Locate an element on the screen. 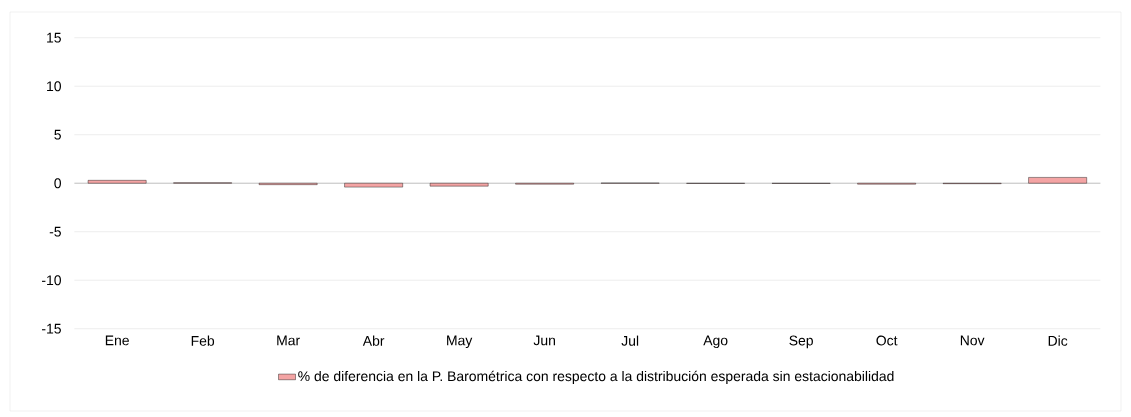 This screenshot has width=1131, height=417. y-tick-label: -5 is located at coordinates (55, 231).